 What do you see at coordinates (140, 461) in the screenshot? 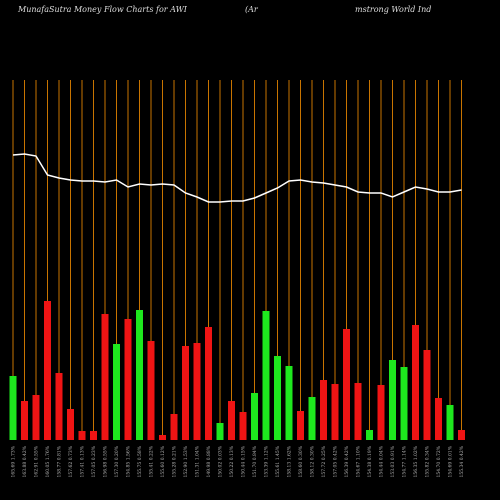
I see `x-tick-label: 155.75 0.58%` at bounding box center [140, 461].